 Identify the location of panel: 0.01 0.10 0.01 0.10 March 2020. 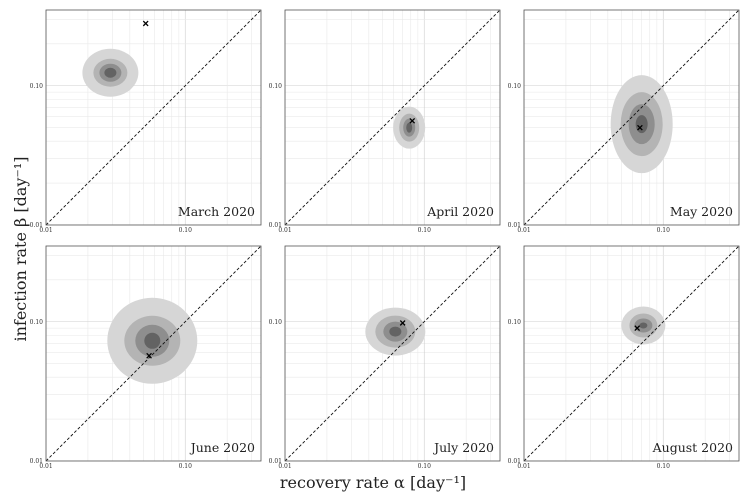
(146, 121).